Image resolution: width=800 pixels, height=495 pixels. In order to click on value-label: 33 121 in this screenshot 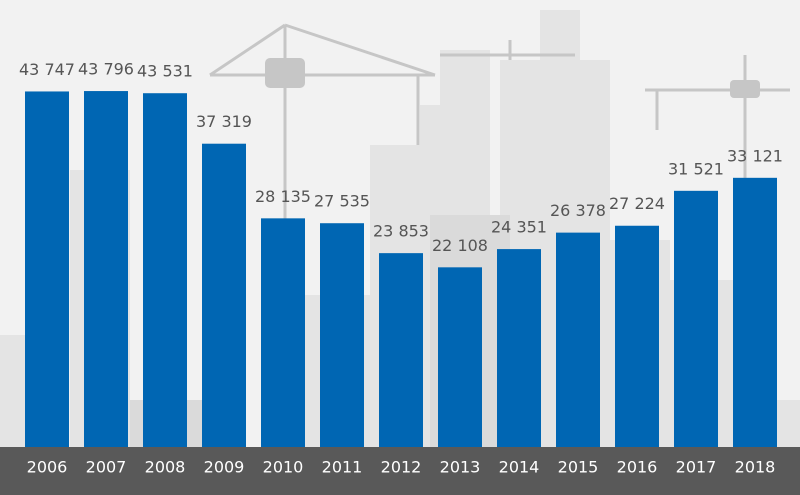, I will do `click(755, 155)`.